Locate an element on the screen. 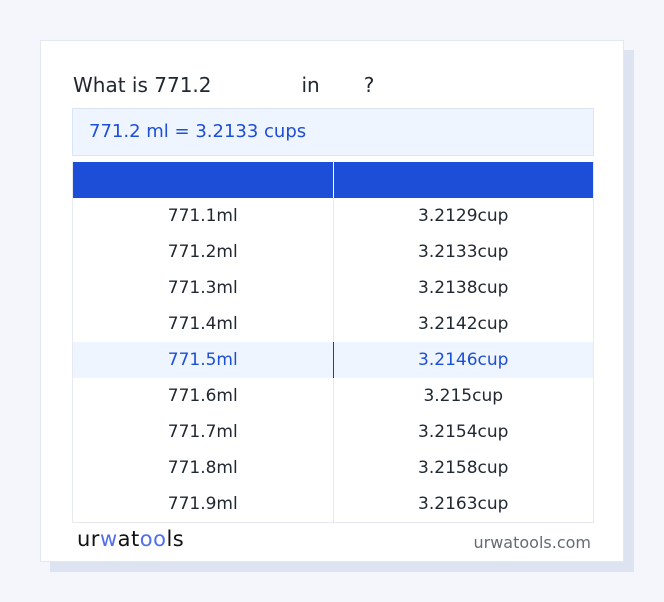 Image resolution: width=664 pixels, height=602 pixels. cell-ml: 771.4ml is located at coordinates (203, 324).